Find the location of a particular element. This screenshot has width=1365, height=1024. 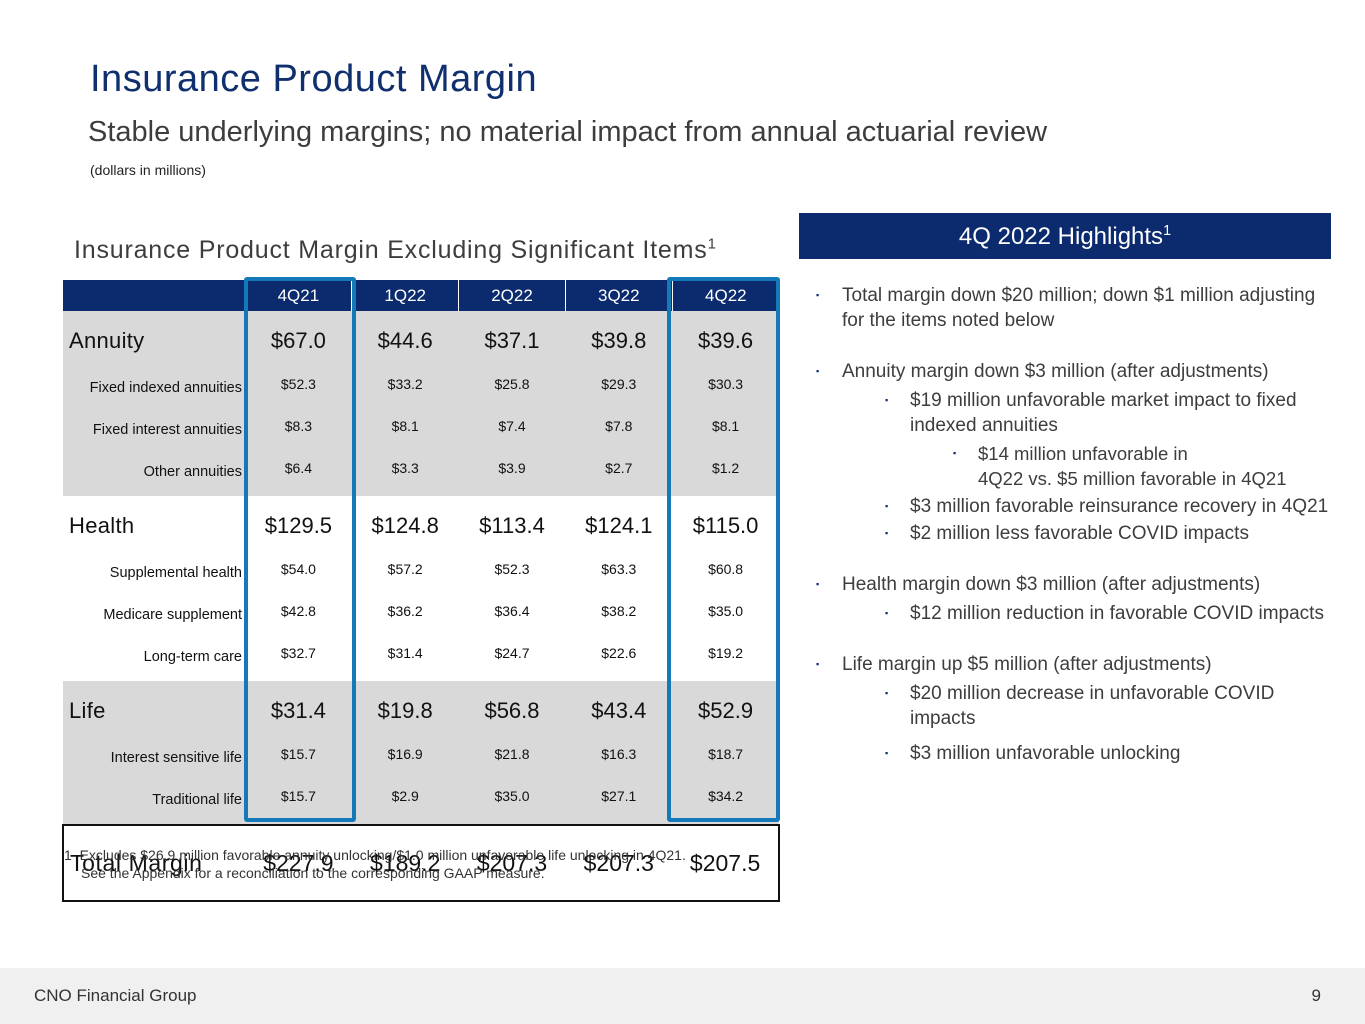

row-label: Supplemental health is located at coordinates (175, 573).